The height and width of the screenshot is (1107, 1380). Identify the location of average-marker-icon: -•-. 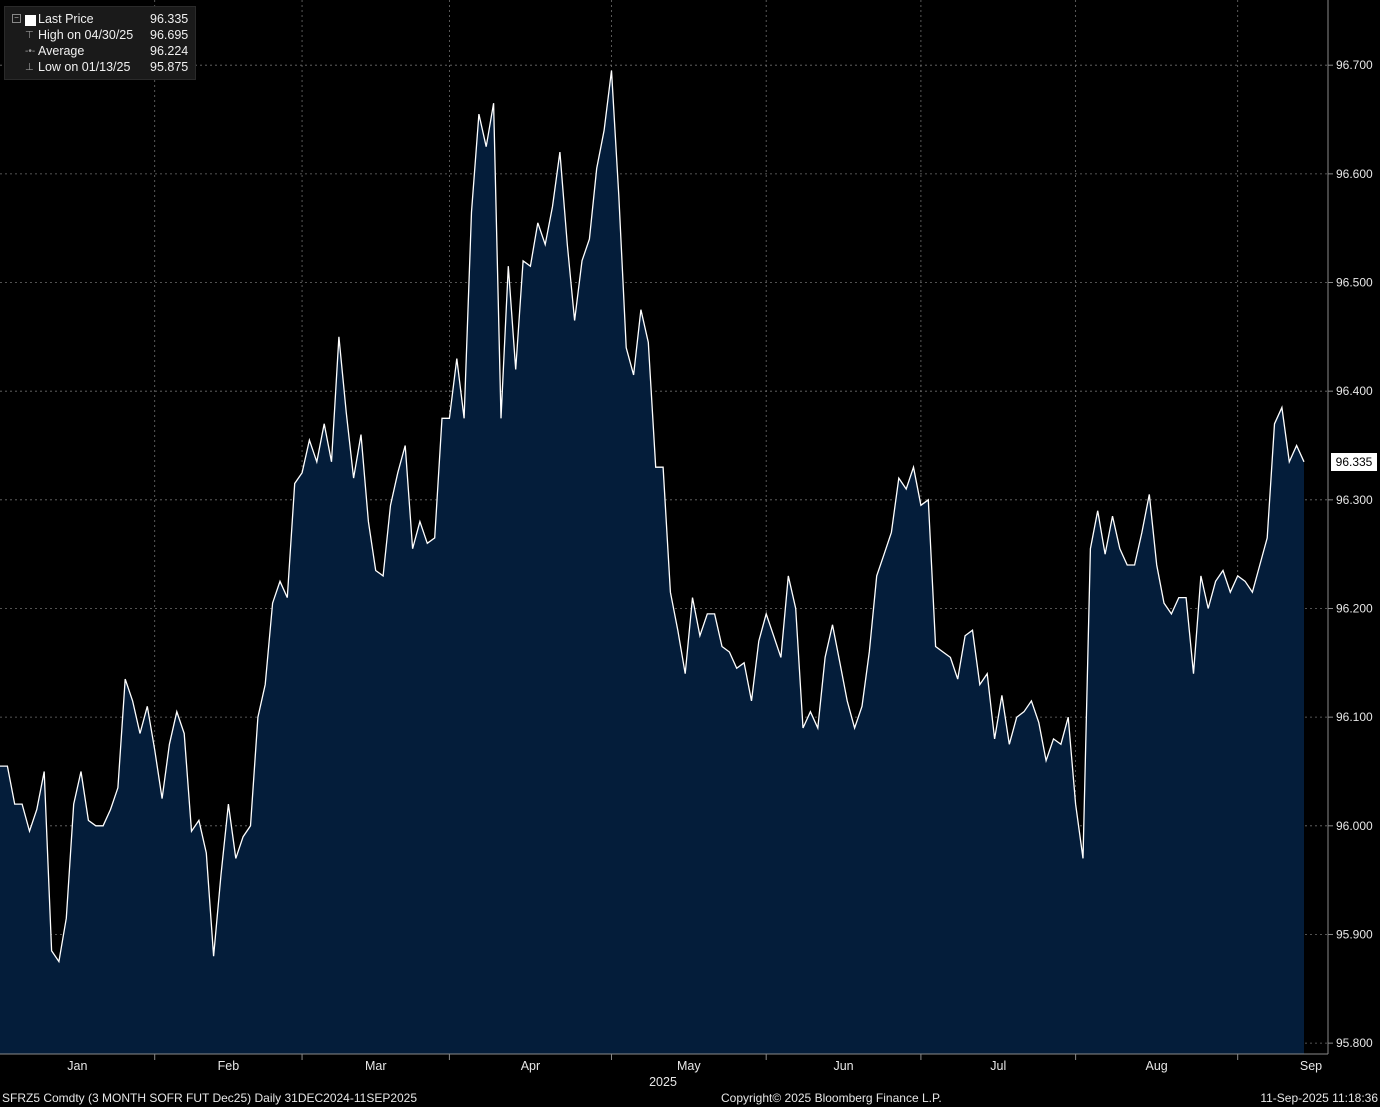
(30, 51).